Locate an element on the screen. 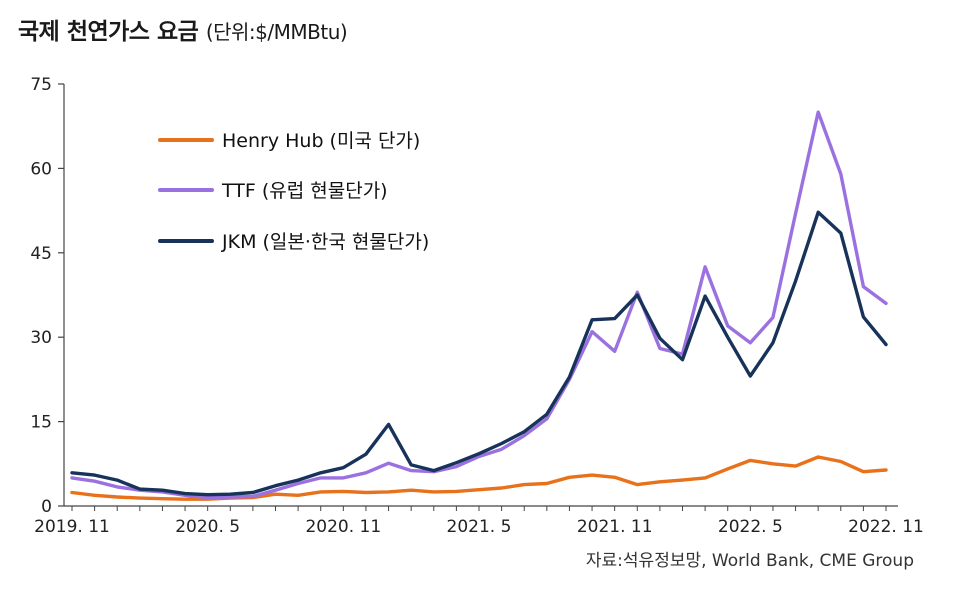 This screenshot has height=594, width=960. legend-label-ttf: TTF (유럽 현물단가) is located at coordinates (304, 191).